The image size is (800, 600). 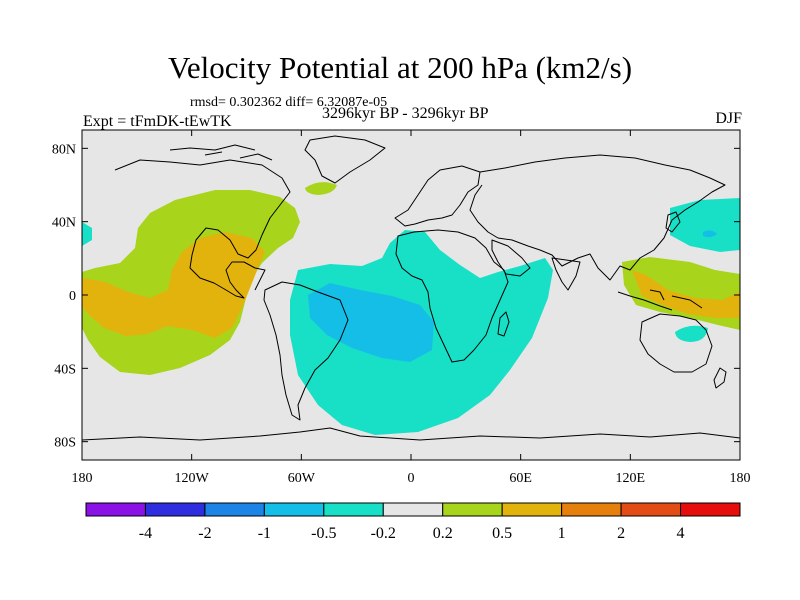 What do you see at coordinates (660, 300) in the screenshot?
I see `coastline-indonesia` at bounding box center [660, 300].